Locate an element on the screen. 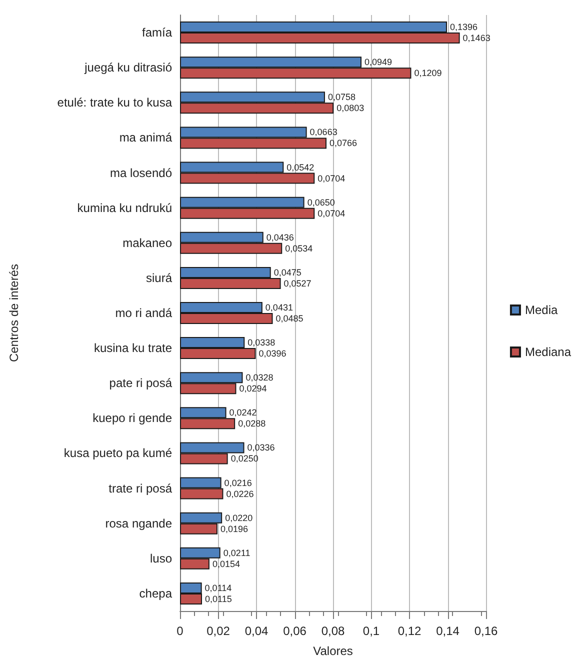 Image resolution: width=586 pixels, height=662 pixels. data-label: 0,0436 is located at coordinates (280, 237).